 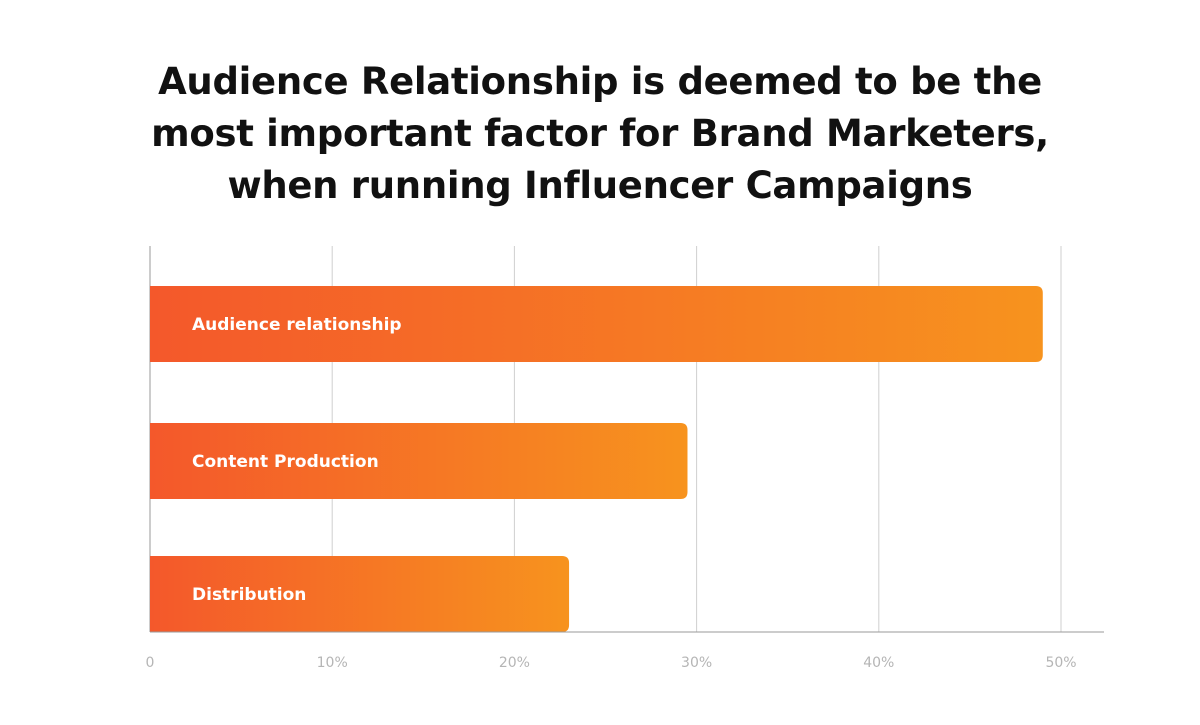 What do you see at coordinates (696, 663) in the screenshot?
I see `x-tick-label-3: 30%` at bounding box center [696, 663].